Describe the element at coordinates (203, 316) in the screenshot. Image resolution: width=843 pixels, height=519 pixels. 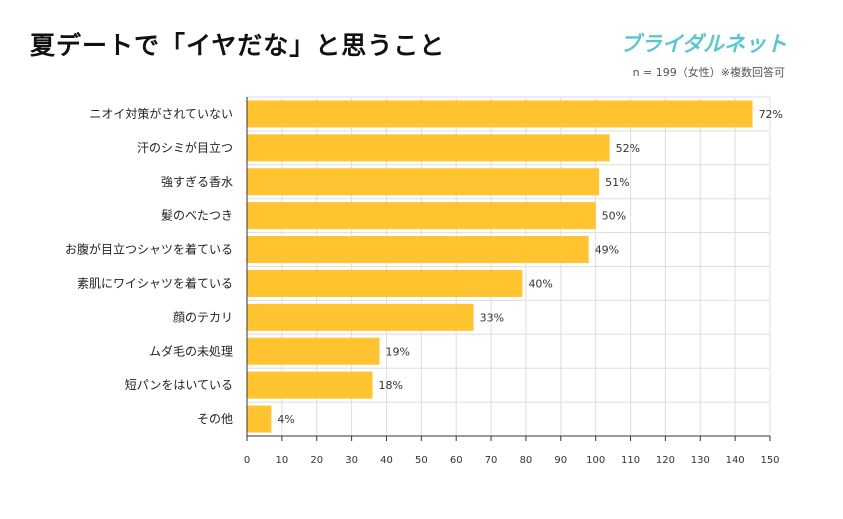
I see `category-label: 顔のテカリ` at that location.